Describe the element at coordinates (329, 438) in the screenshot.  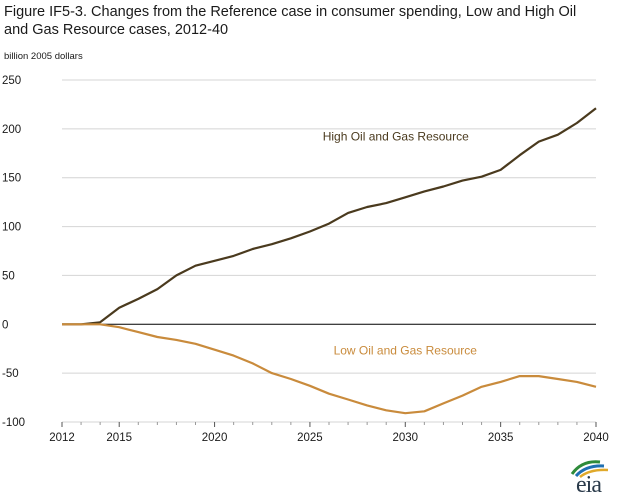
I see `x-tick-labels: 2012 2015 2020 2025 2030 2035 2040` at that location.